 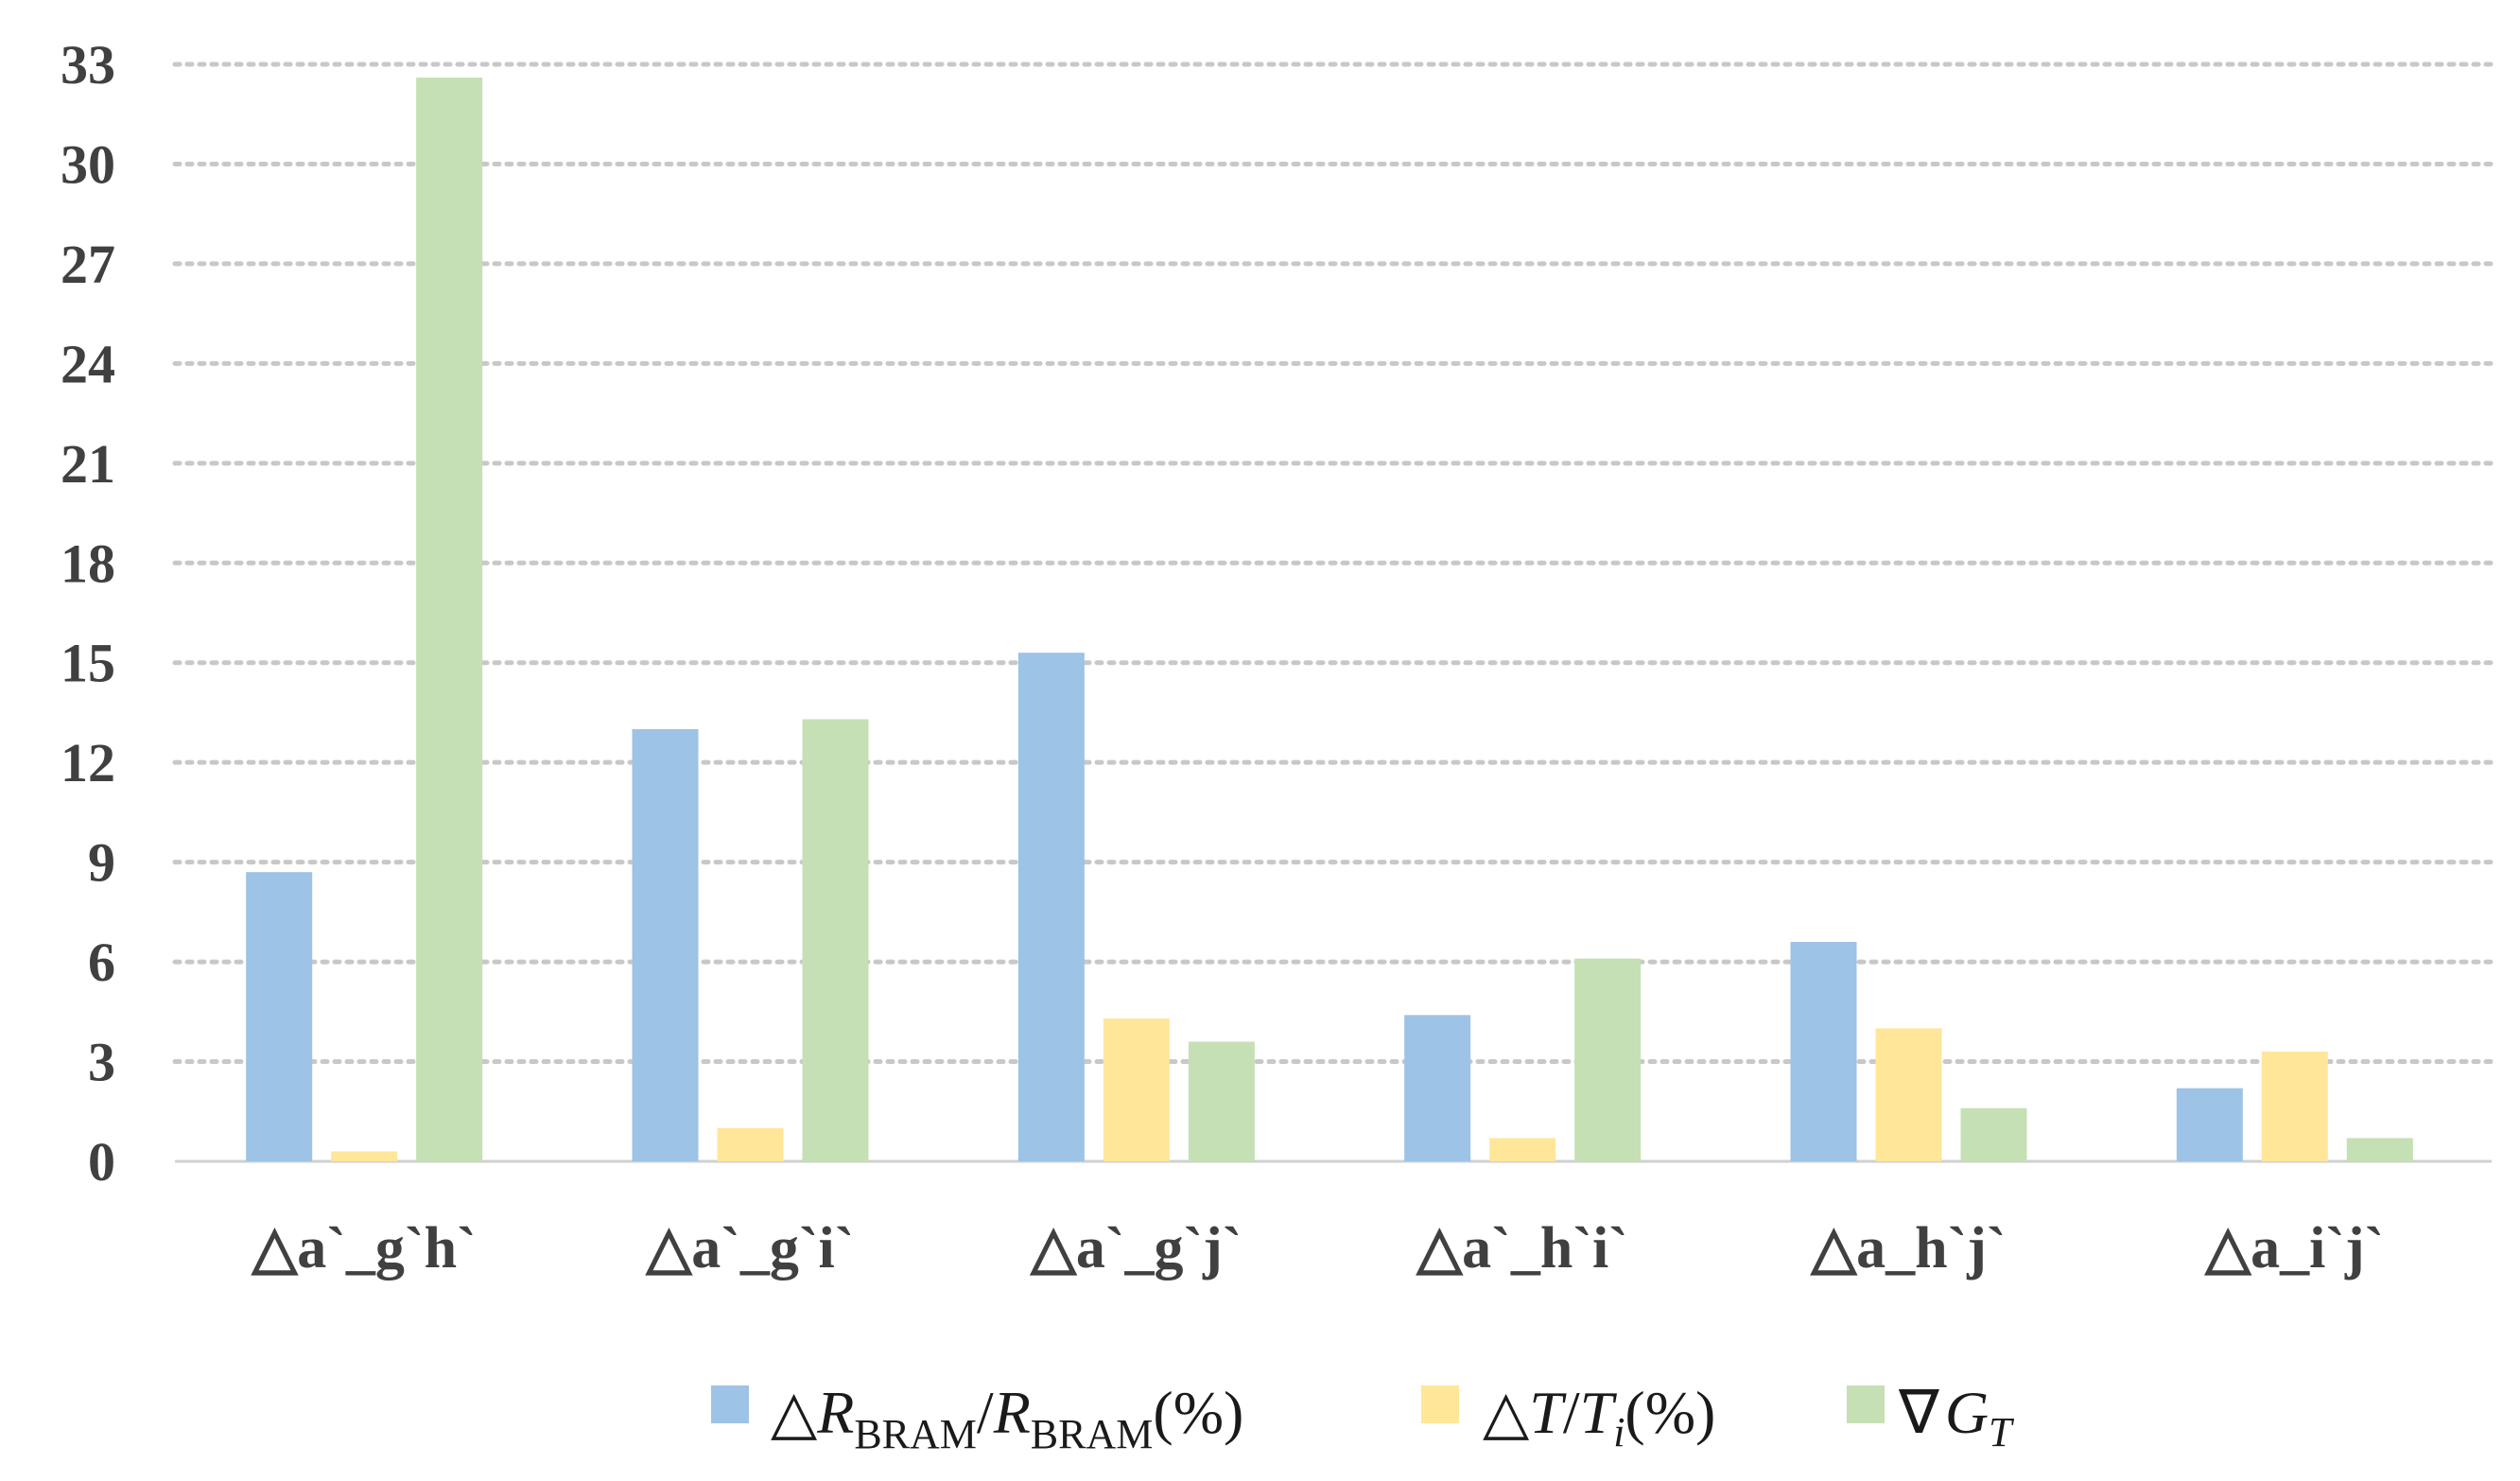 I want to click on y-tick-label: 24, so click(x=88, y=363).